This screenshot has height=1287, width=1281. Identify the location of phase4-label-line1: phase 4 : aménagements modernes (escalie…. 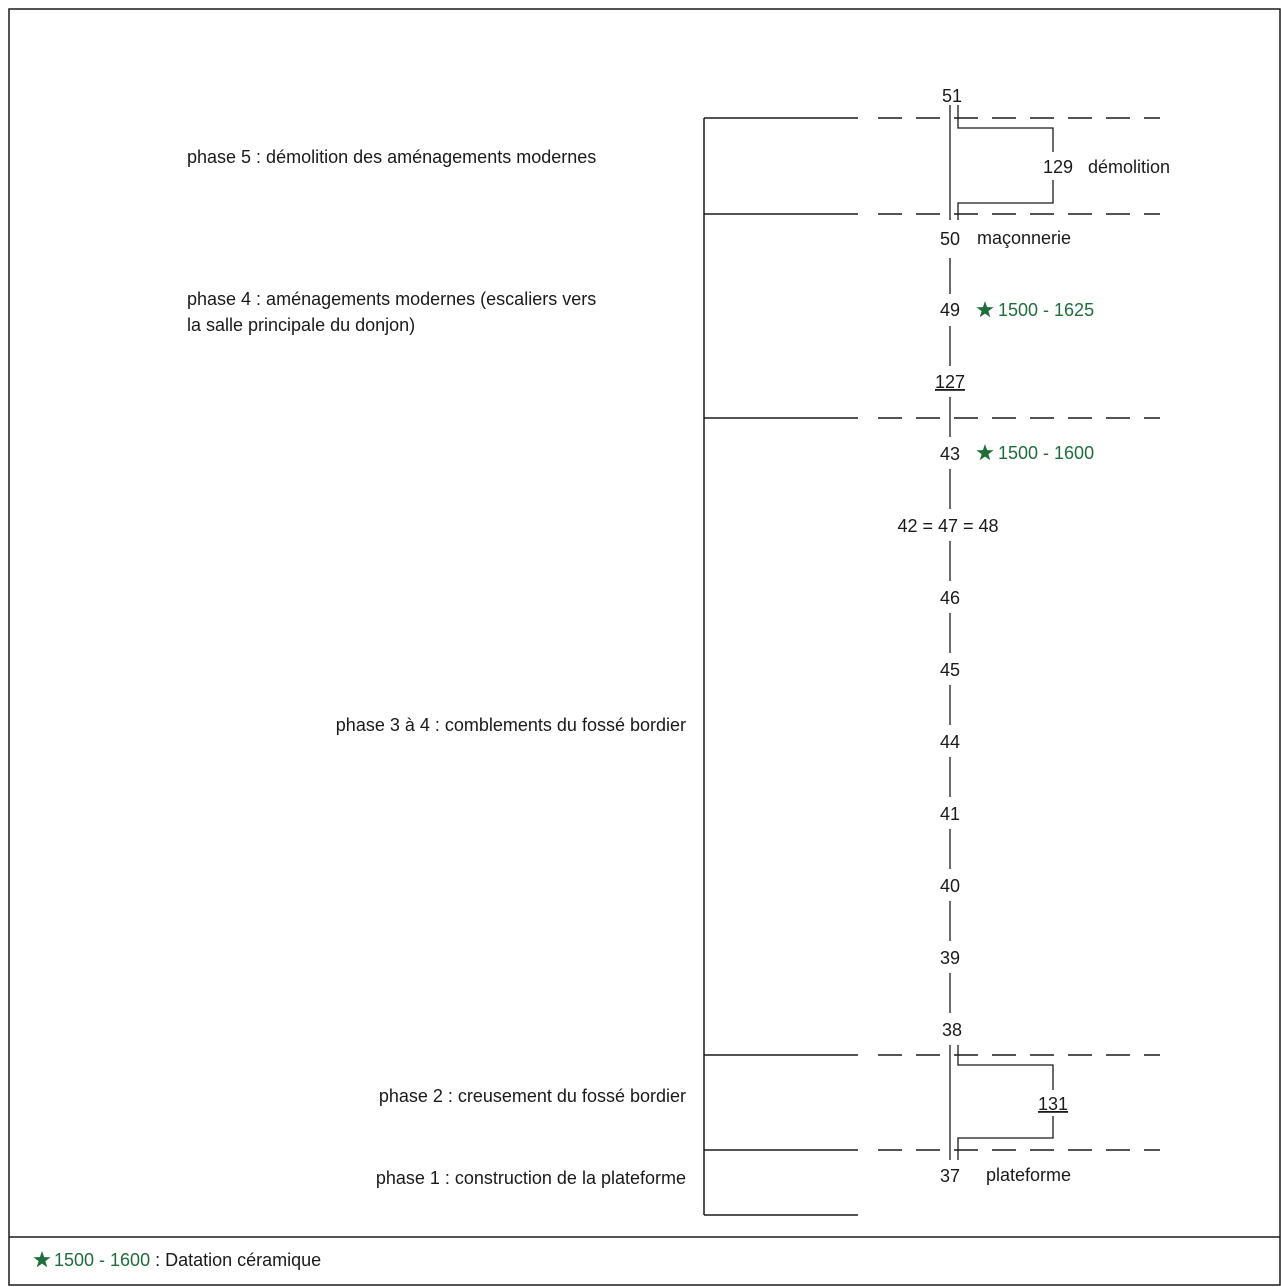
(391, 299).